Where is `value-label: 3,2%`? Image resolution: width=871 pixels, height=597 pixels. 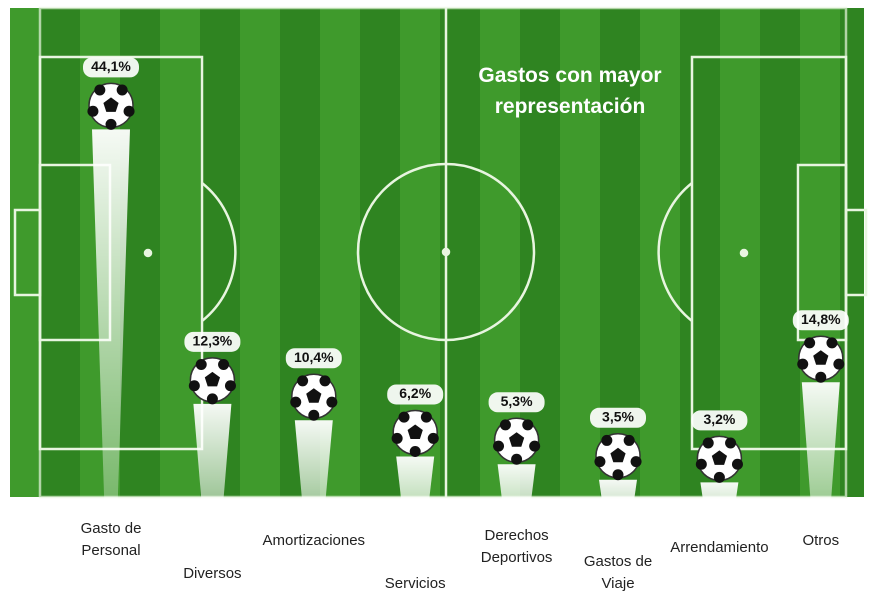
value-label: 3,2% is located at coordinates (719, 419).